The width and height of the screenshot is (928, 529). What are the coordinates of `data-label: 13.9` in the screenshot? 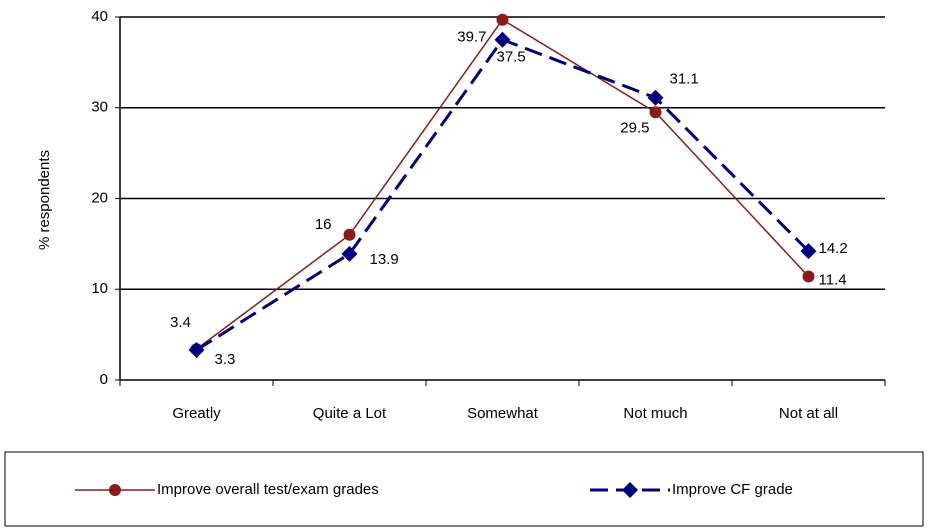 It's located at (384, 259).